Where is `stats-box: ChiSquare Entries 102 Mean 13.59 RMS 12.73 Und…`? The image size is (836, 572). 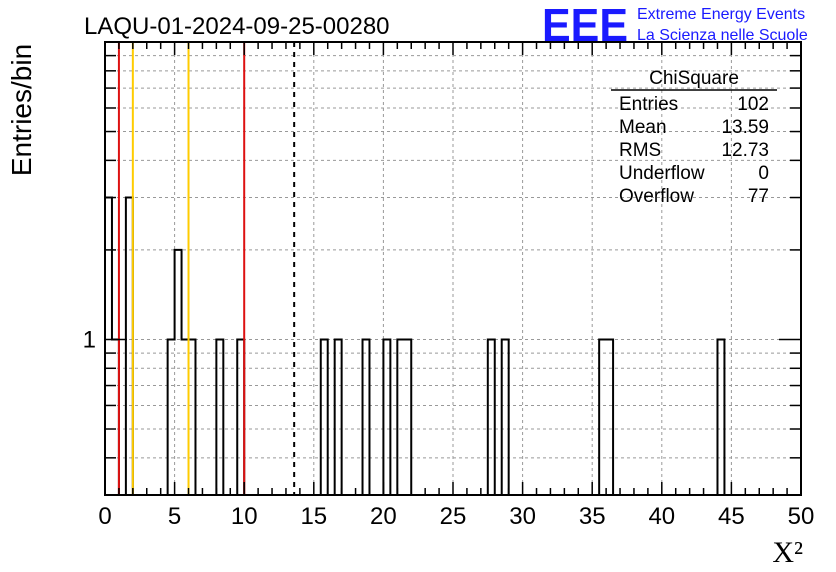
stats-box: ChiSquare Entries 102 Mean 13.59 RMS 12.73 Und… is located at coordinates (694, 137).